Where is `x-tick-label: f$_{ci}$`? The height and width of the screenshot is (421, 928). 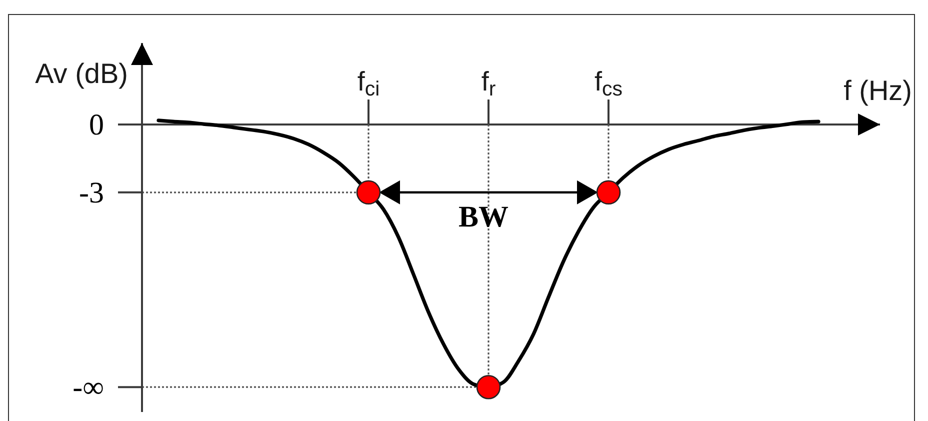
x-tick-label: f$_{ci}$ is located at coordinates (368, 83).